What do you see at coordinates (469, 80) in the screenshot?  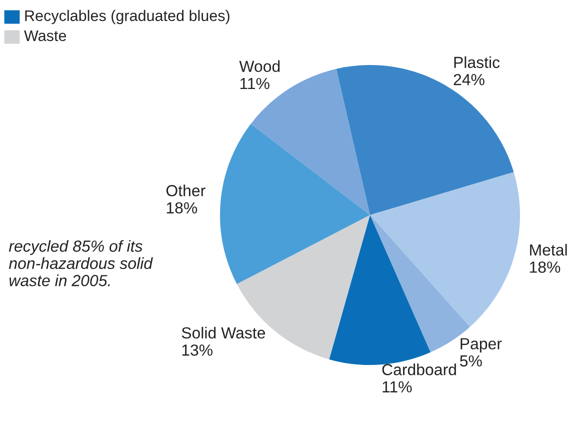 I see `data-label: 24%` at bounding box center [469, 80].